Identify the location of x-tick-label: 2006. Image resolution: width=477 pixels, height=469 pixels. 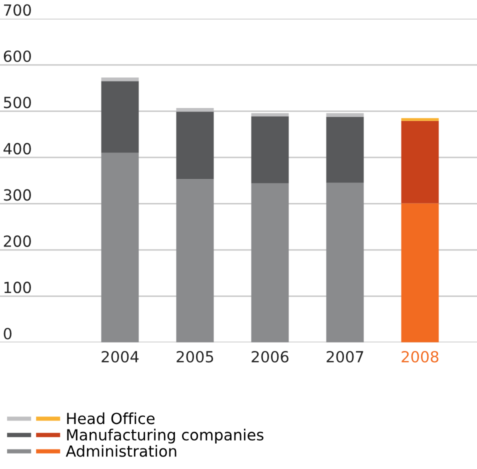
(270, 356).